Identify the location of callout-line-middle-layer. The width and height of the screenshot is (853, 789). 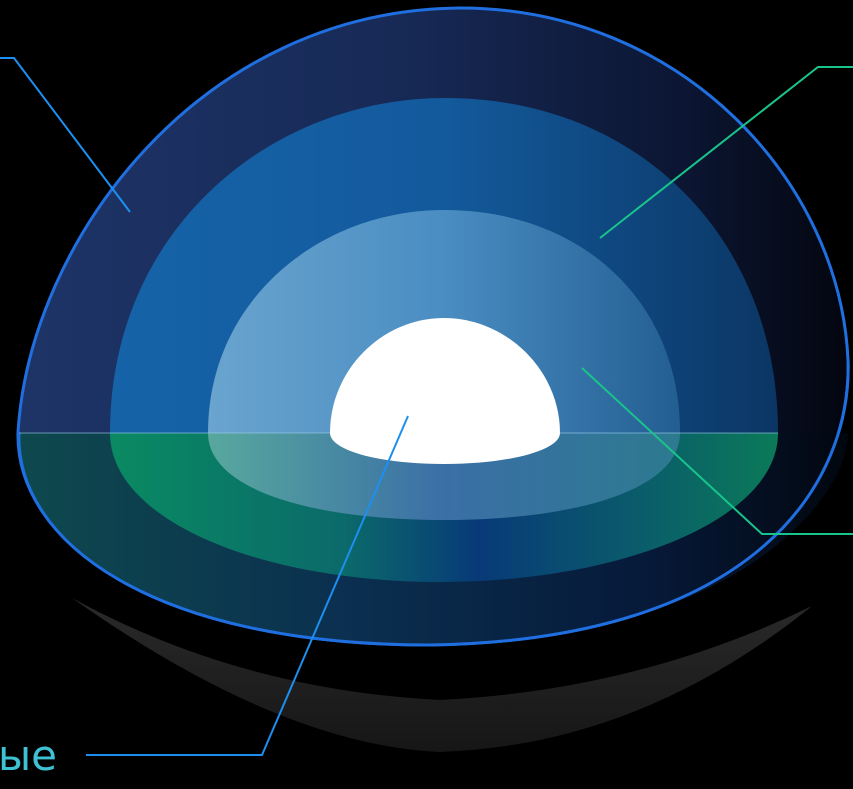
(726, 152).